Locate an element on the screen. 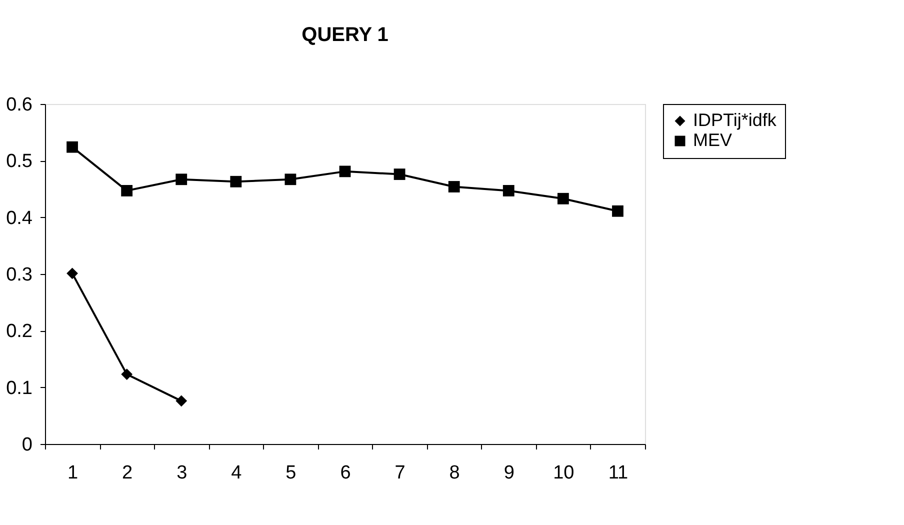 The height and width of the screenshot is (525, 904). y-tick-label: 0.6 is located at coordinates (19, 105).